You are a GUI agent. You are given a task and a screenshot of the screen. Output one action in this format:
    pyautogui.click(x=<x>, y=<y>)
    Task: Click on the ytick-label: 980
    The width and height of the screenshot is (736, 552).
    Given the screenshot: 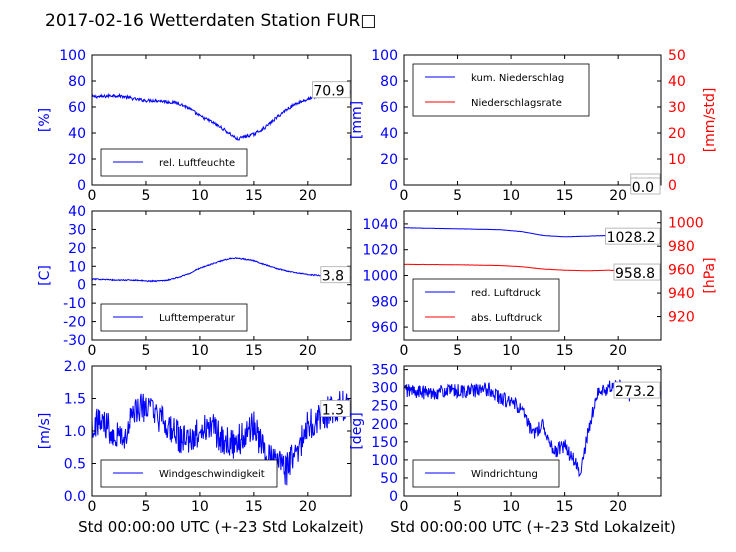 What is the action you would take?
    pyautogui.click(x=384, y=302)
    